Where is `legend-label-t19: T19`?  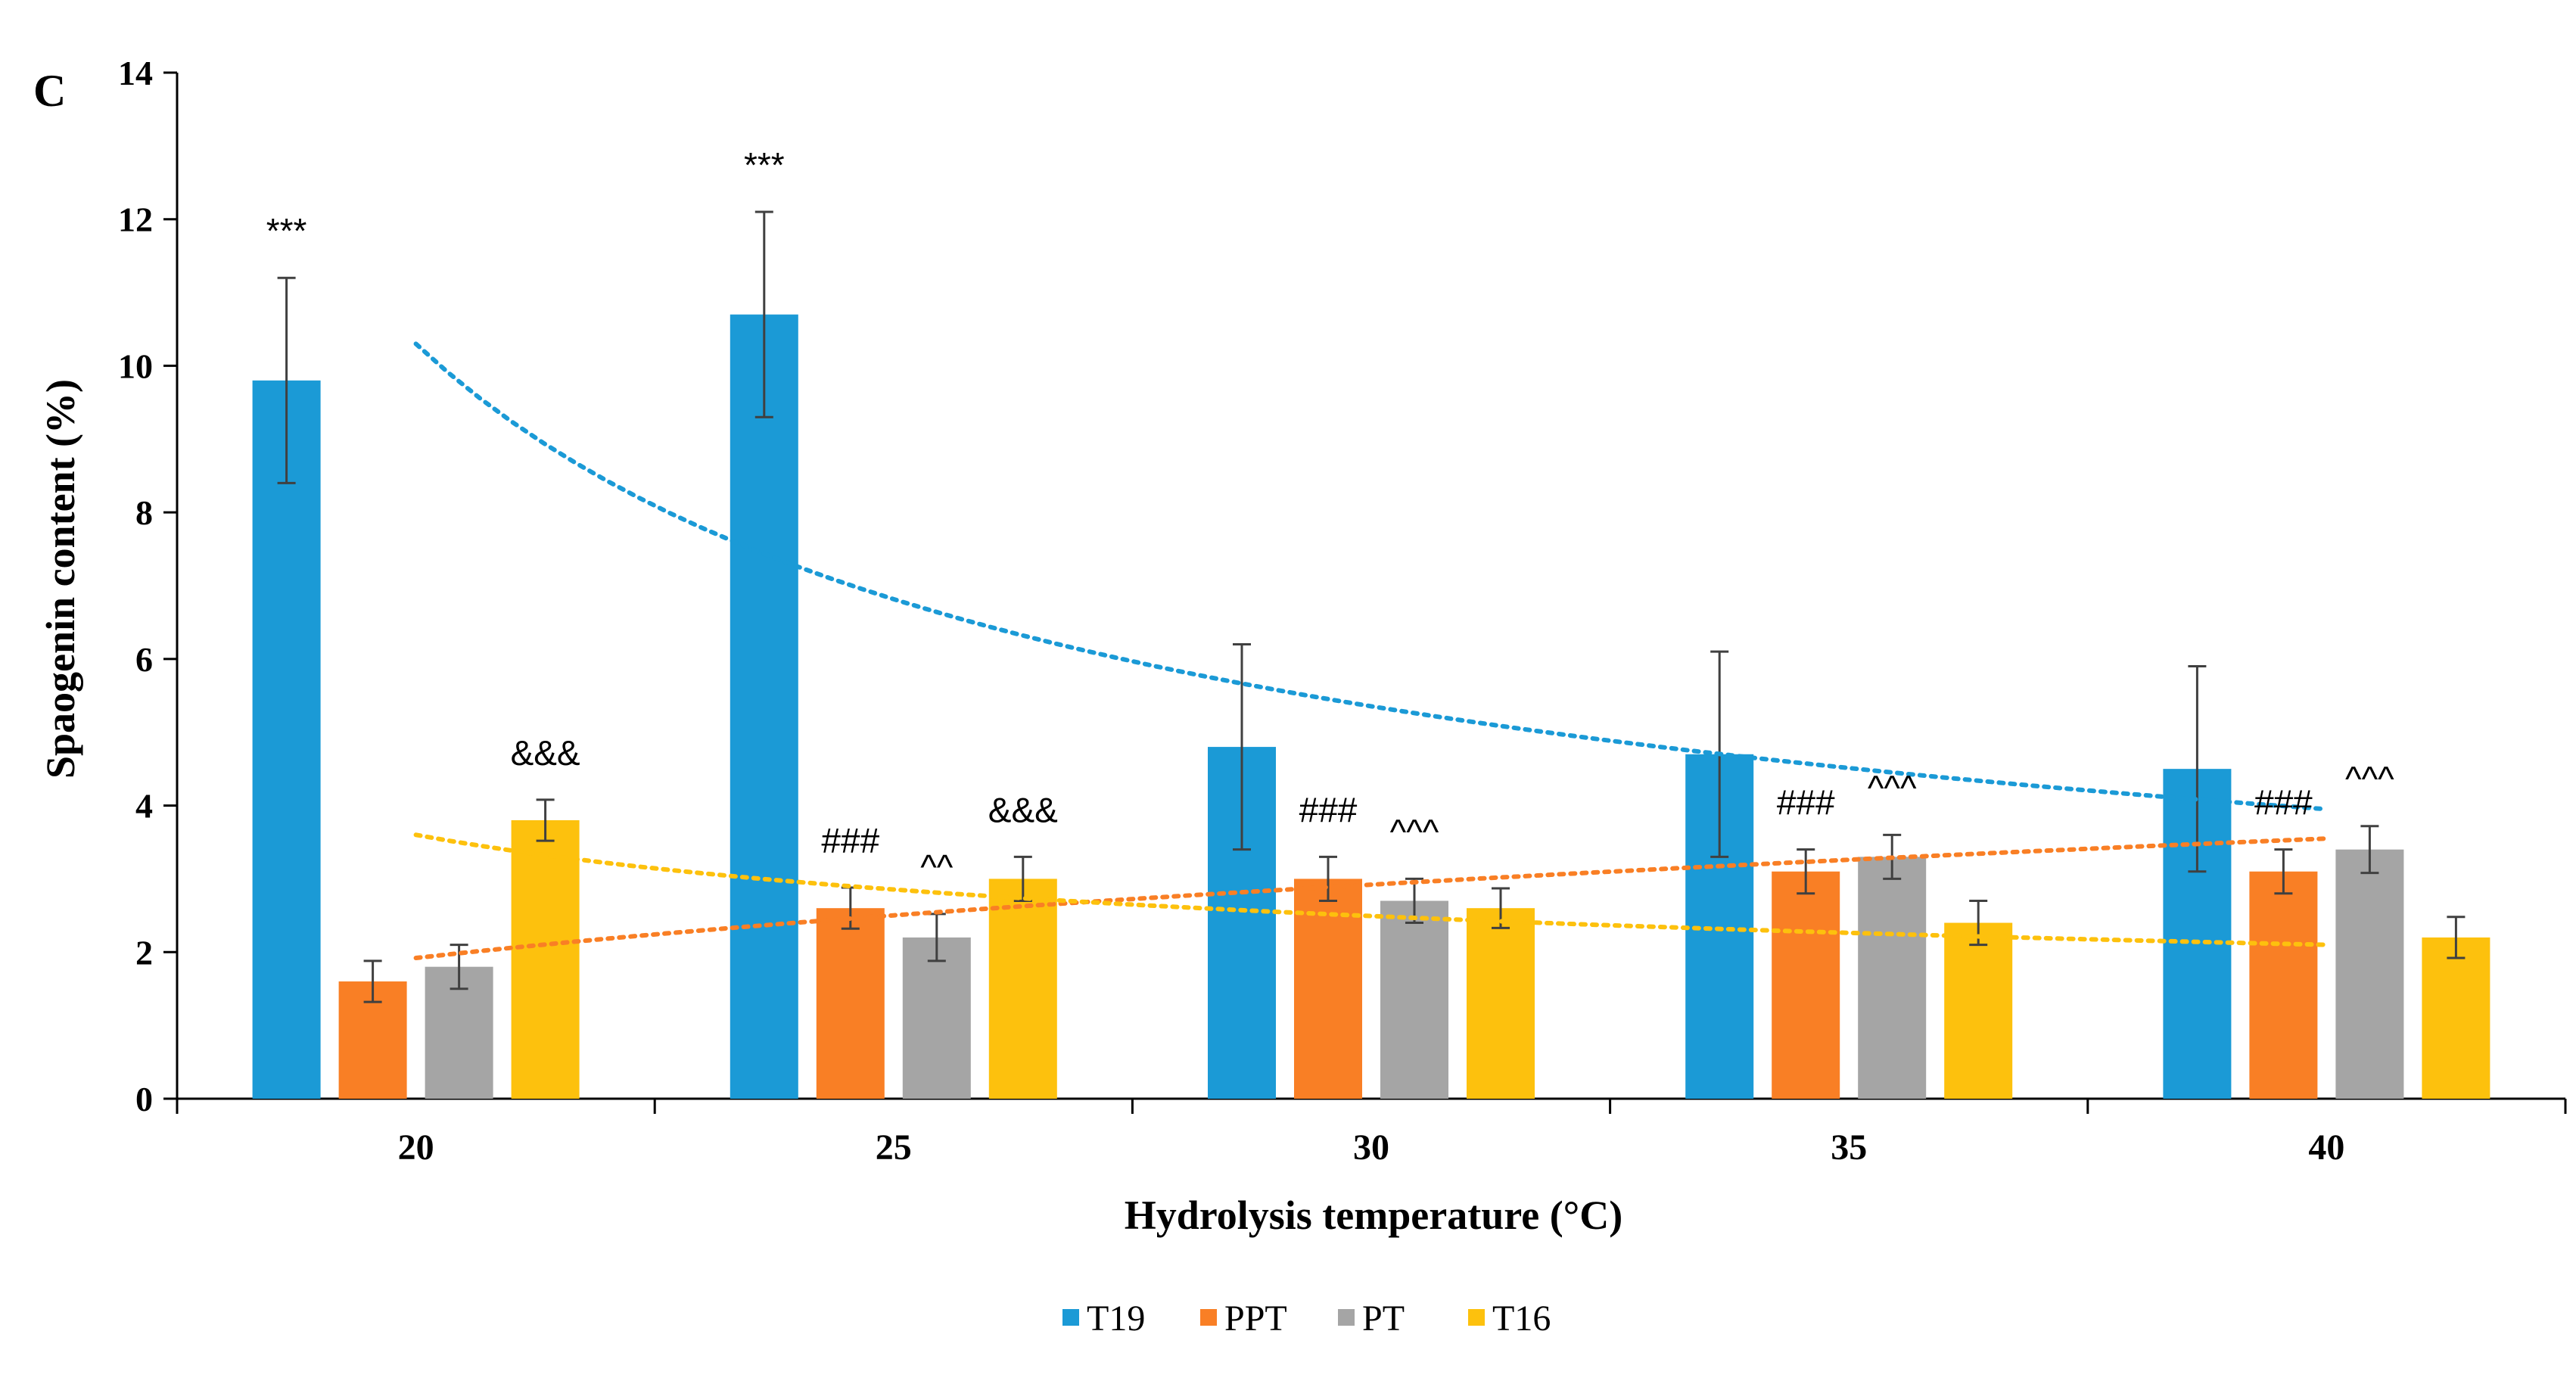 legend-label-t19: T19 is located at coordinates (1116, 1318).